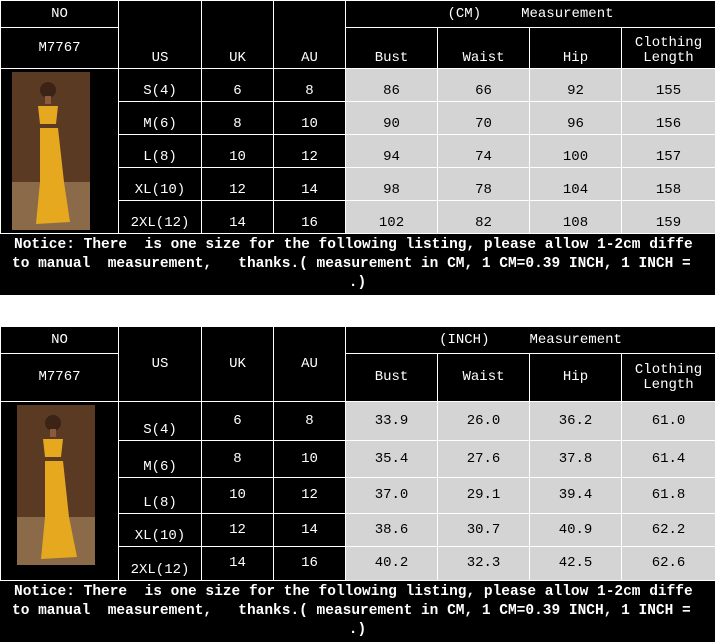 The height and width of the screenshot is (642, 715). What do you see at coordinates (575, 217) in the screenshot?
I see `measurement-cell: 108` at bounding box center [575, 217].